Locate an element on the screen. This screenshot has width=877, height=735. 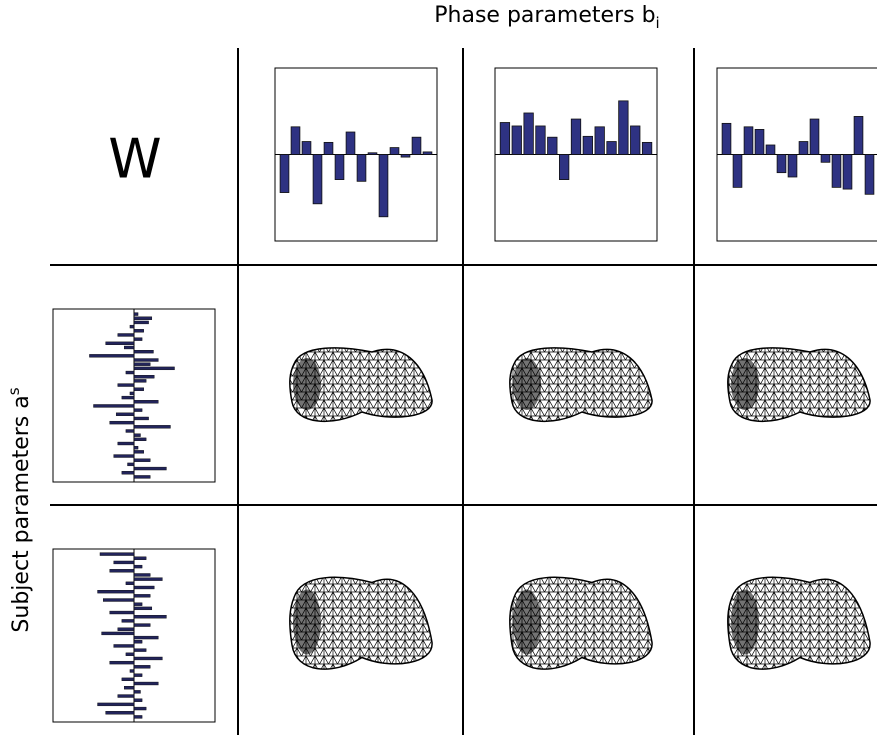
left-label: Subject parameters as is located at coordinates (20, 509).